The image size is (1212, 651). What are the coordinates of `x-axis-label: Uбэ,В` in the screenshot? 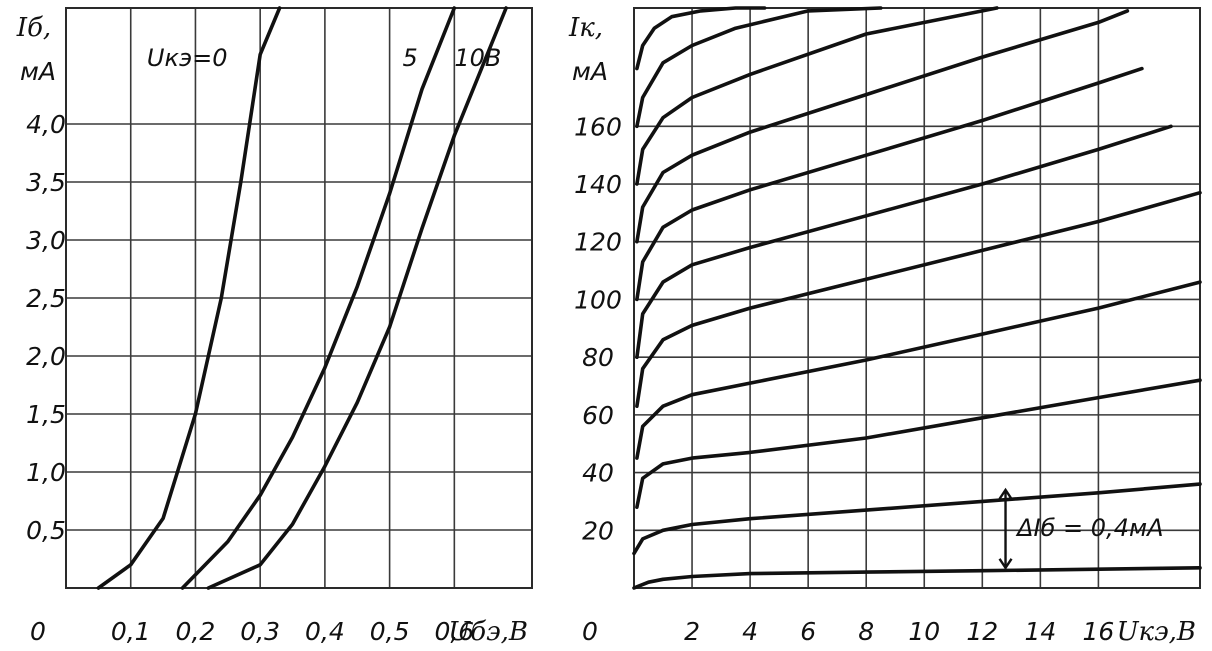 It's located at (488, 632).